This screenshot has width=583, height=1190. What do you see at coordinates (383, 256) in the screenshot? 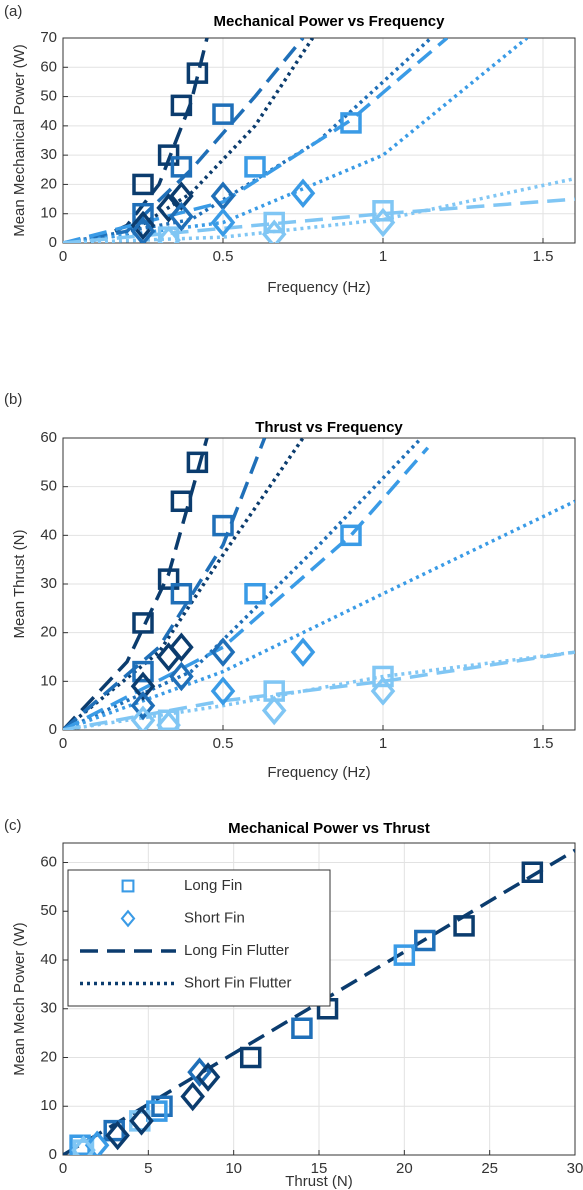
I see `x-tick-label: 1` at bounding box center [383, 256].